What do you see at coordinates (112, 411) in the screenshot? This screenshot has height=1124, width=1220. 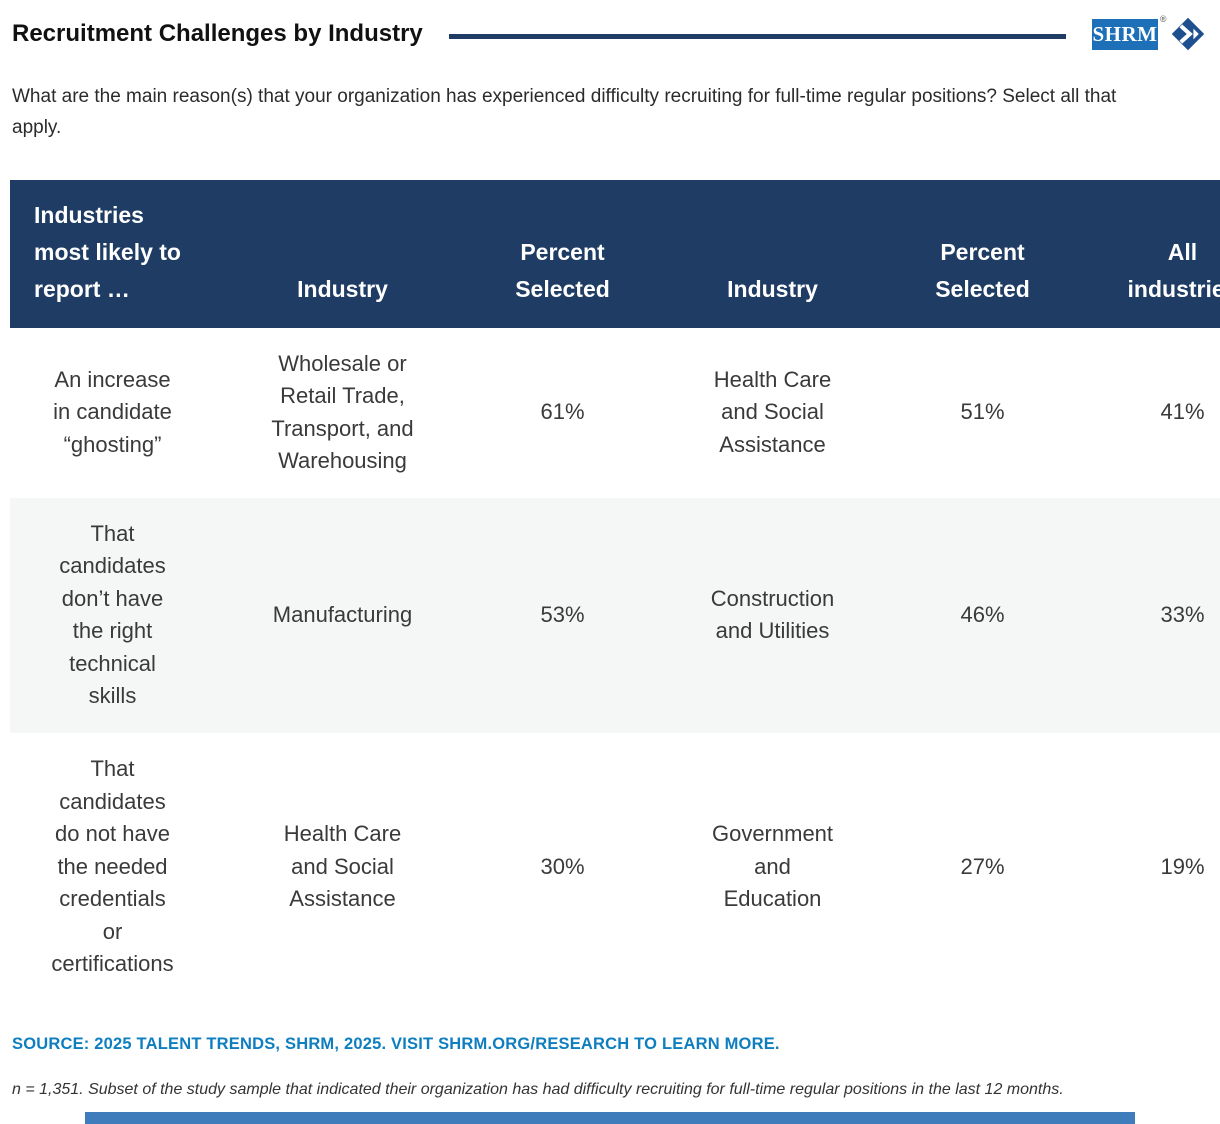 I see `reason-cell: An increase in candidate “ghosting”` at bounding box center [112, 411].